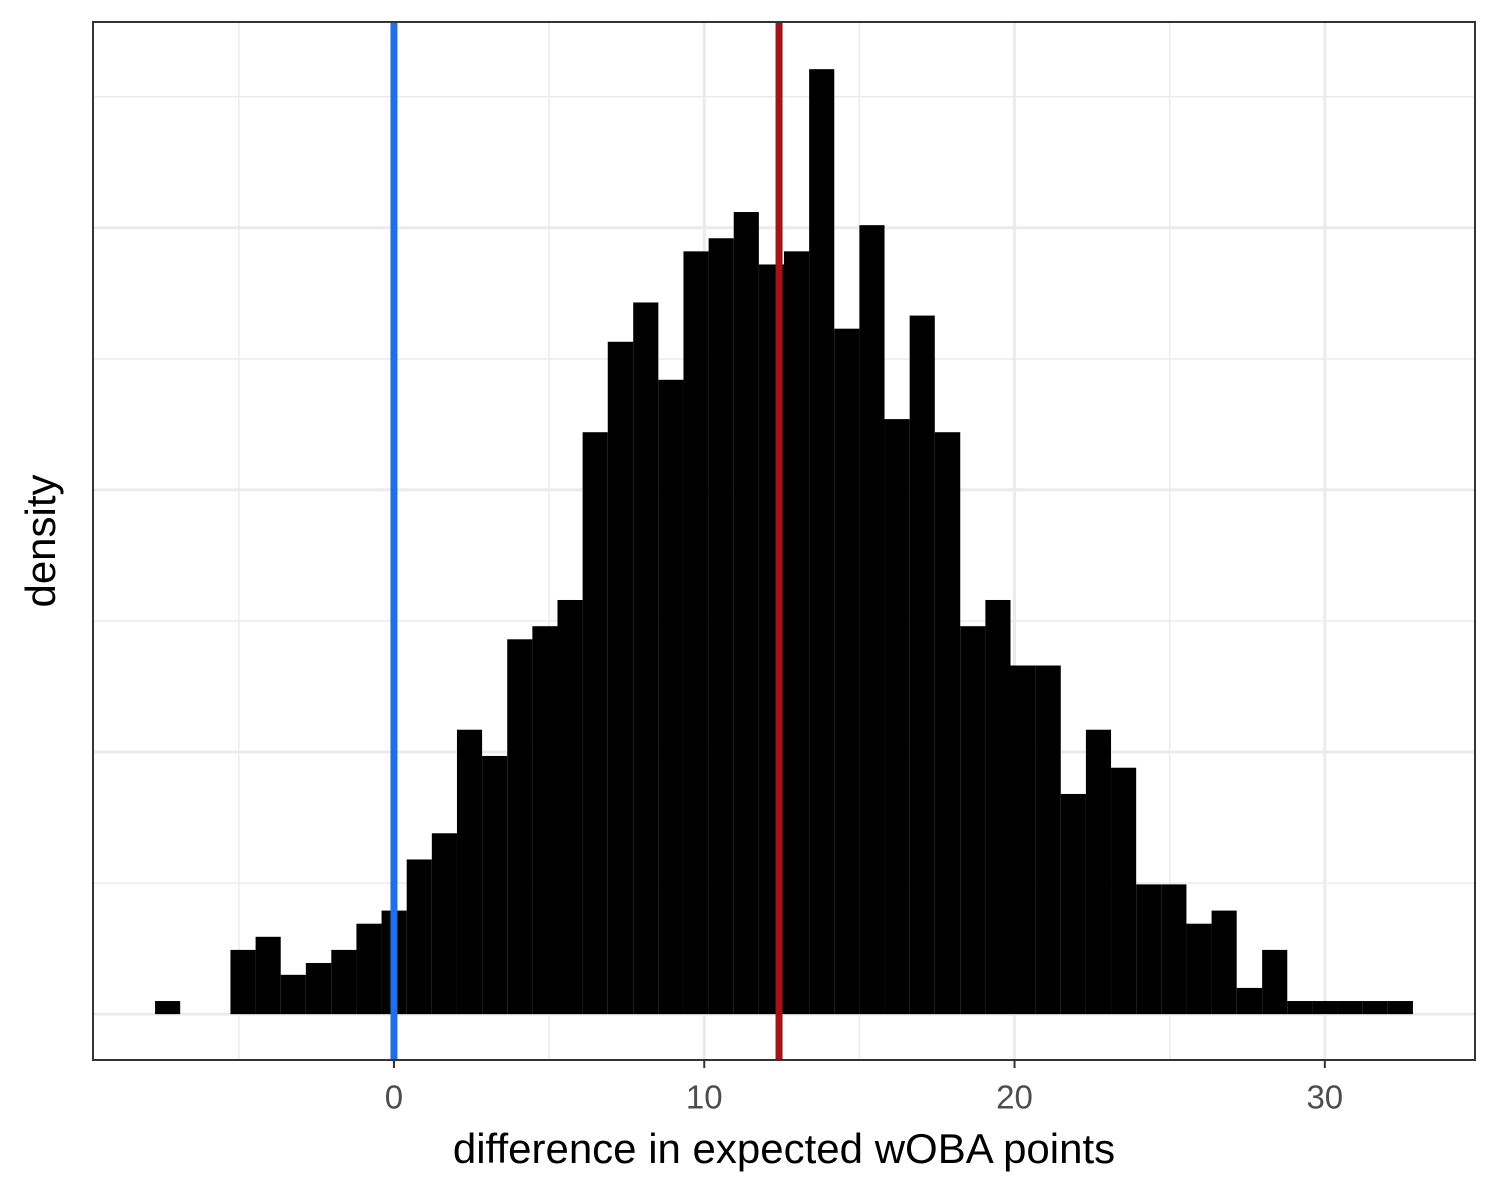 This screenshot has width=1500, height=1200. What do you see at coordinates (704, 1097) in the screenshot?
I see `x-tick-label: 10` at bounding box center [704, 1097].